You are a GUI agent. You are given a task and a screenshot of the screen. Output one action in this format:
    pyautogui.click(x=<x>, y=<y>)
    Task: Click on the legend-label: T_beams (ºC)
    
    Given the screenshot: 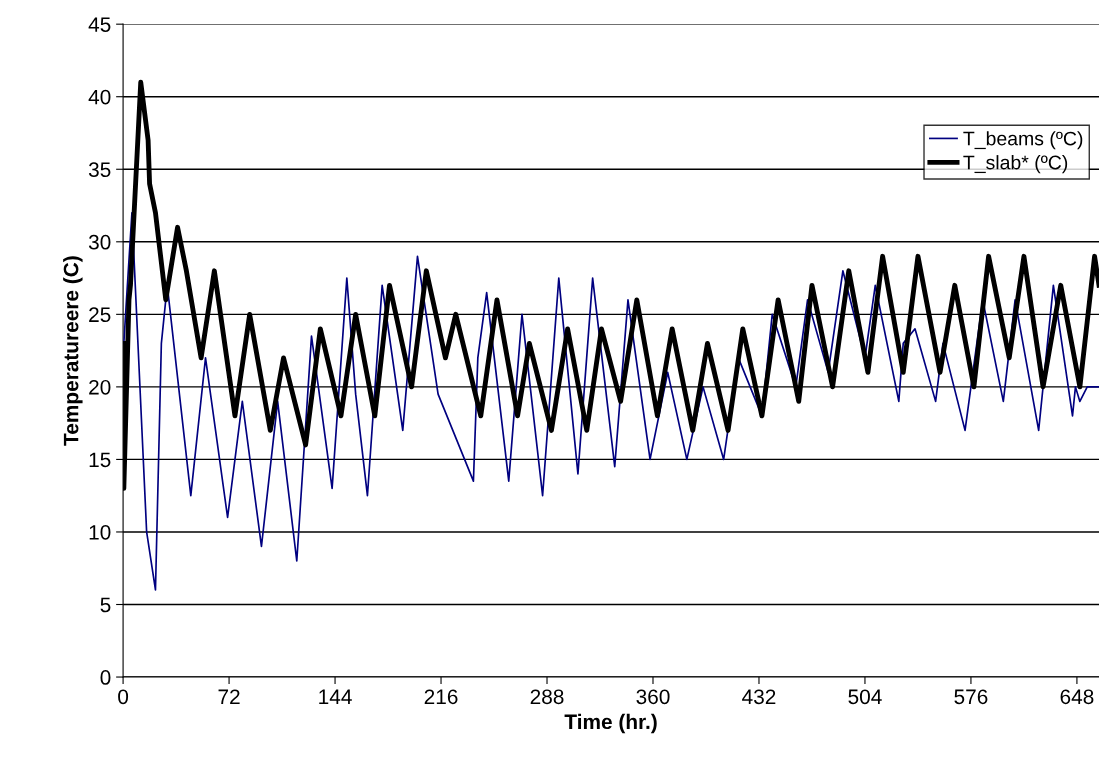 What is the action you would take?
    pyautogui.click(x=1023, y=140)
    